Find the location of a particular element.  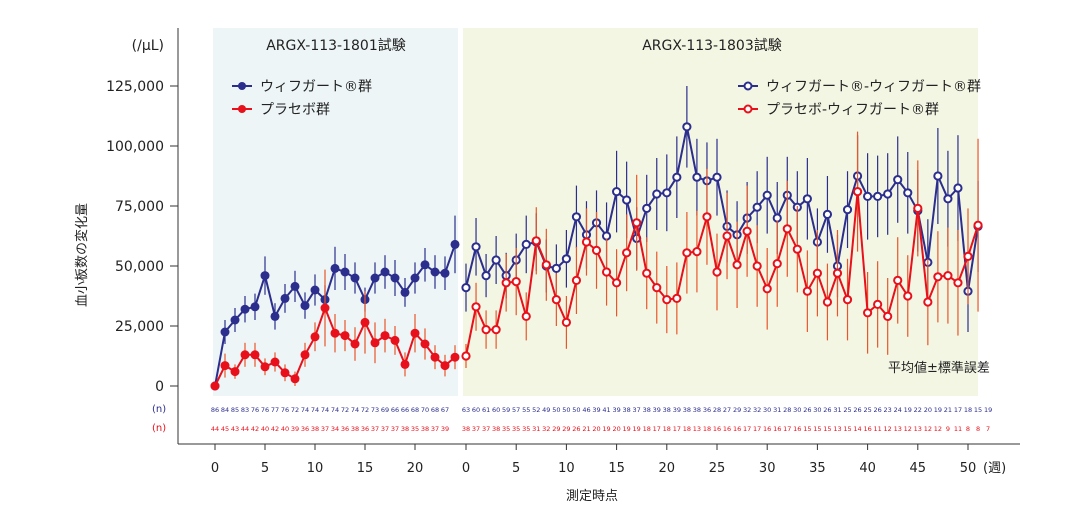

x-tick-label: 25 is located at coordinates (717, 468).